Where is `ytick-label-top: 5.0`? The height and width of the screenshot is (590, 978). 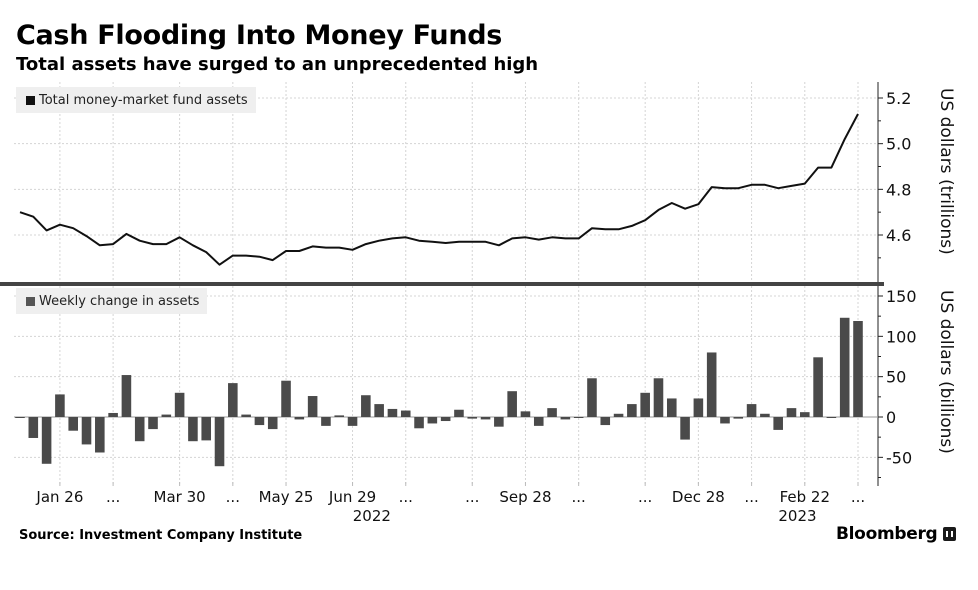 ytick-label-top: 5.0 is located at coordinates (898, 144).